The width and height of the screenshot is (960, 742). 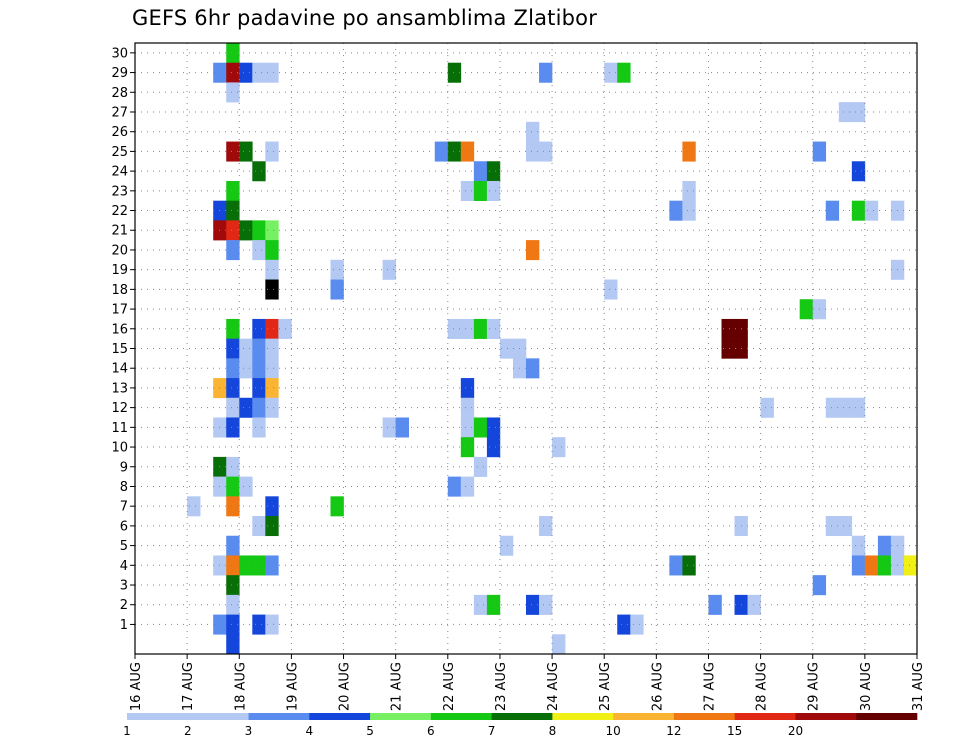 I want to click on y-tick-label: 26, so click(x=119, y=132).